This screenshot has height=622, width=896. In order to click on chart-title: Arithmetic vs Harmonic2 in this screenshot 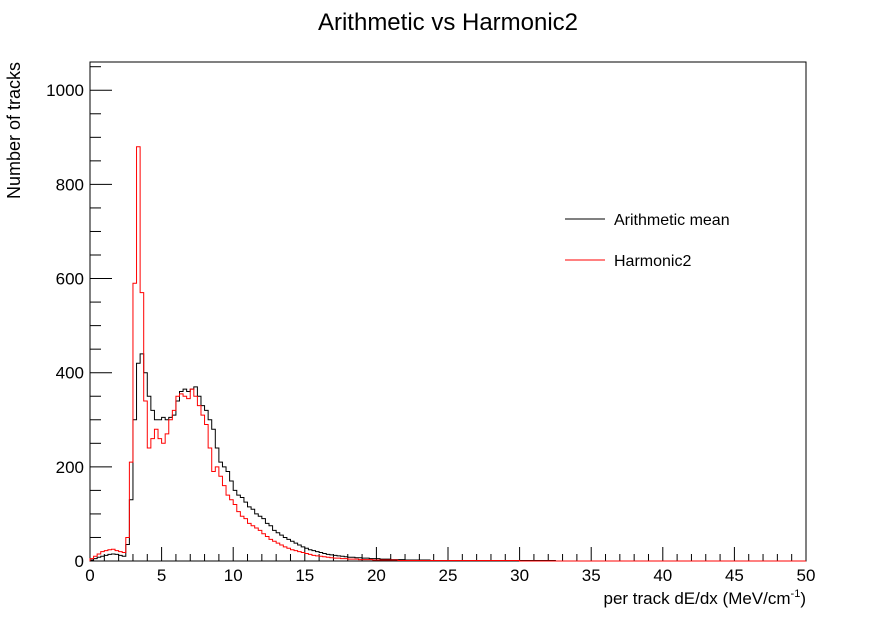, I will do `click(448, 22)`.